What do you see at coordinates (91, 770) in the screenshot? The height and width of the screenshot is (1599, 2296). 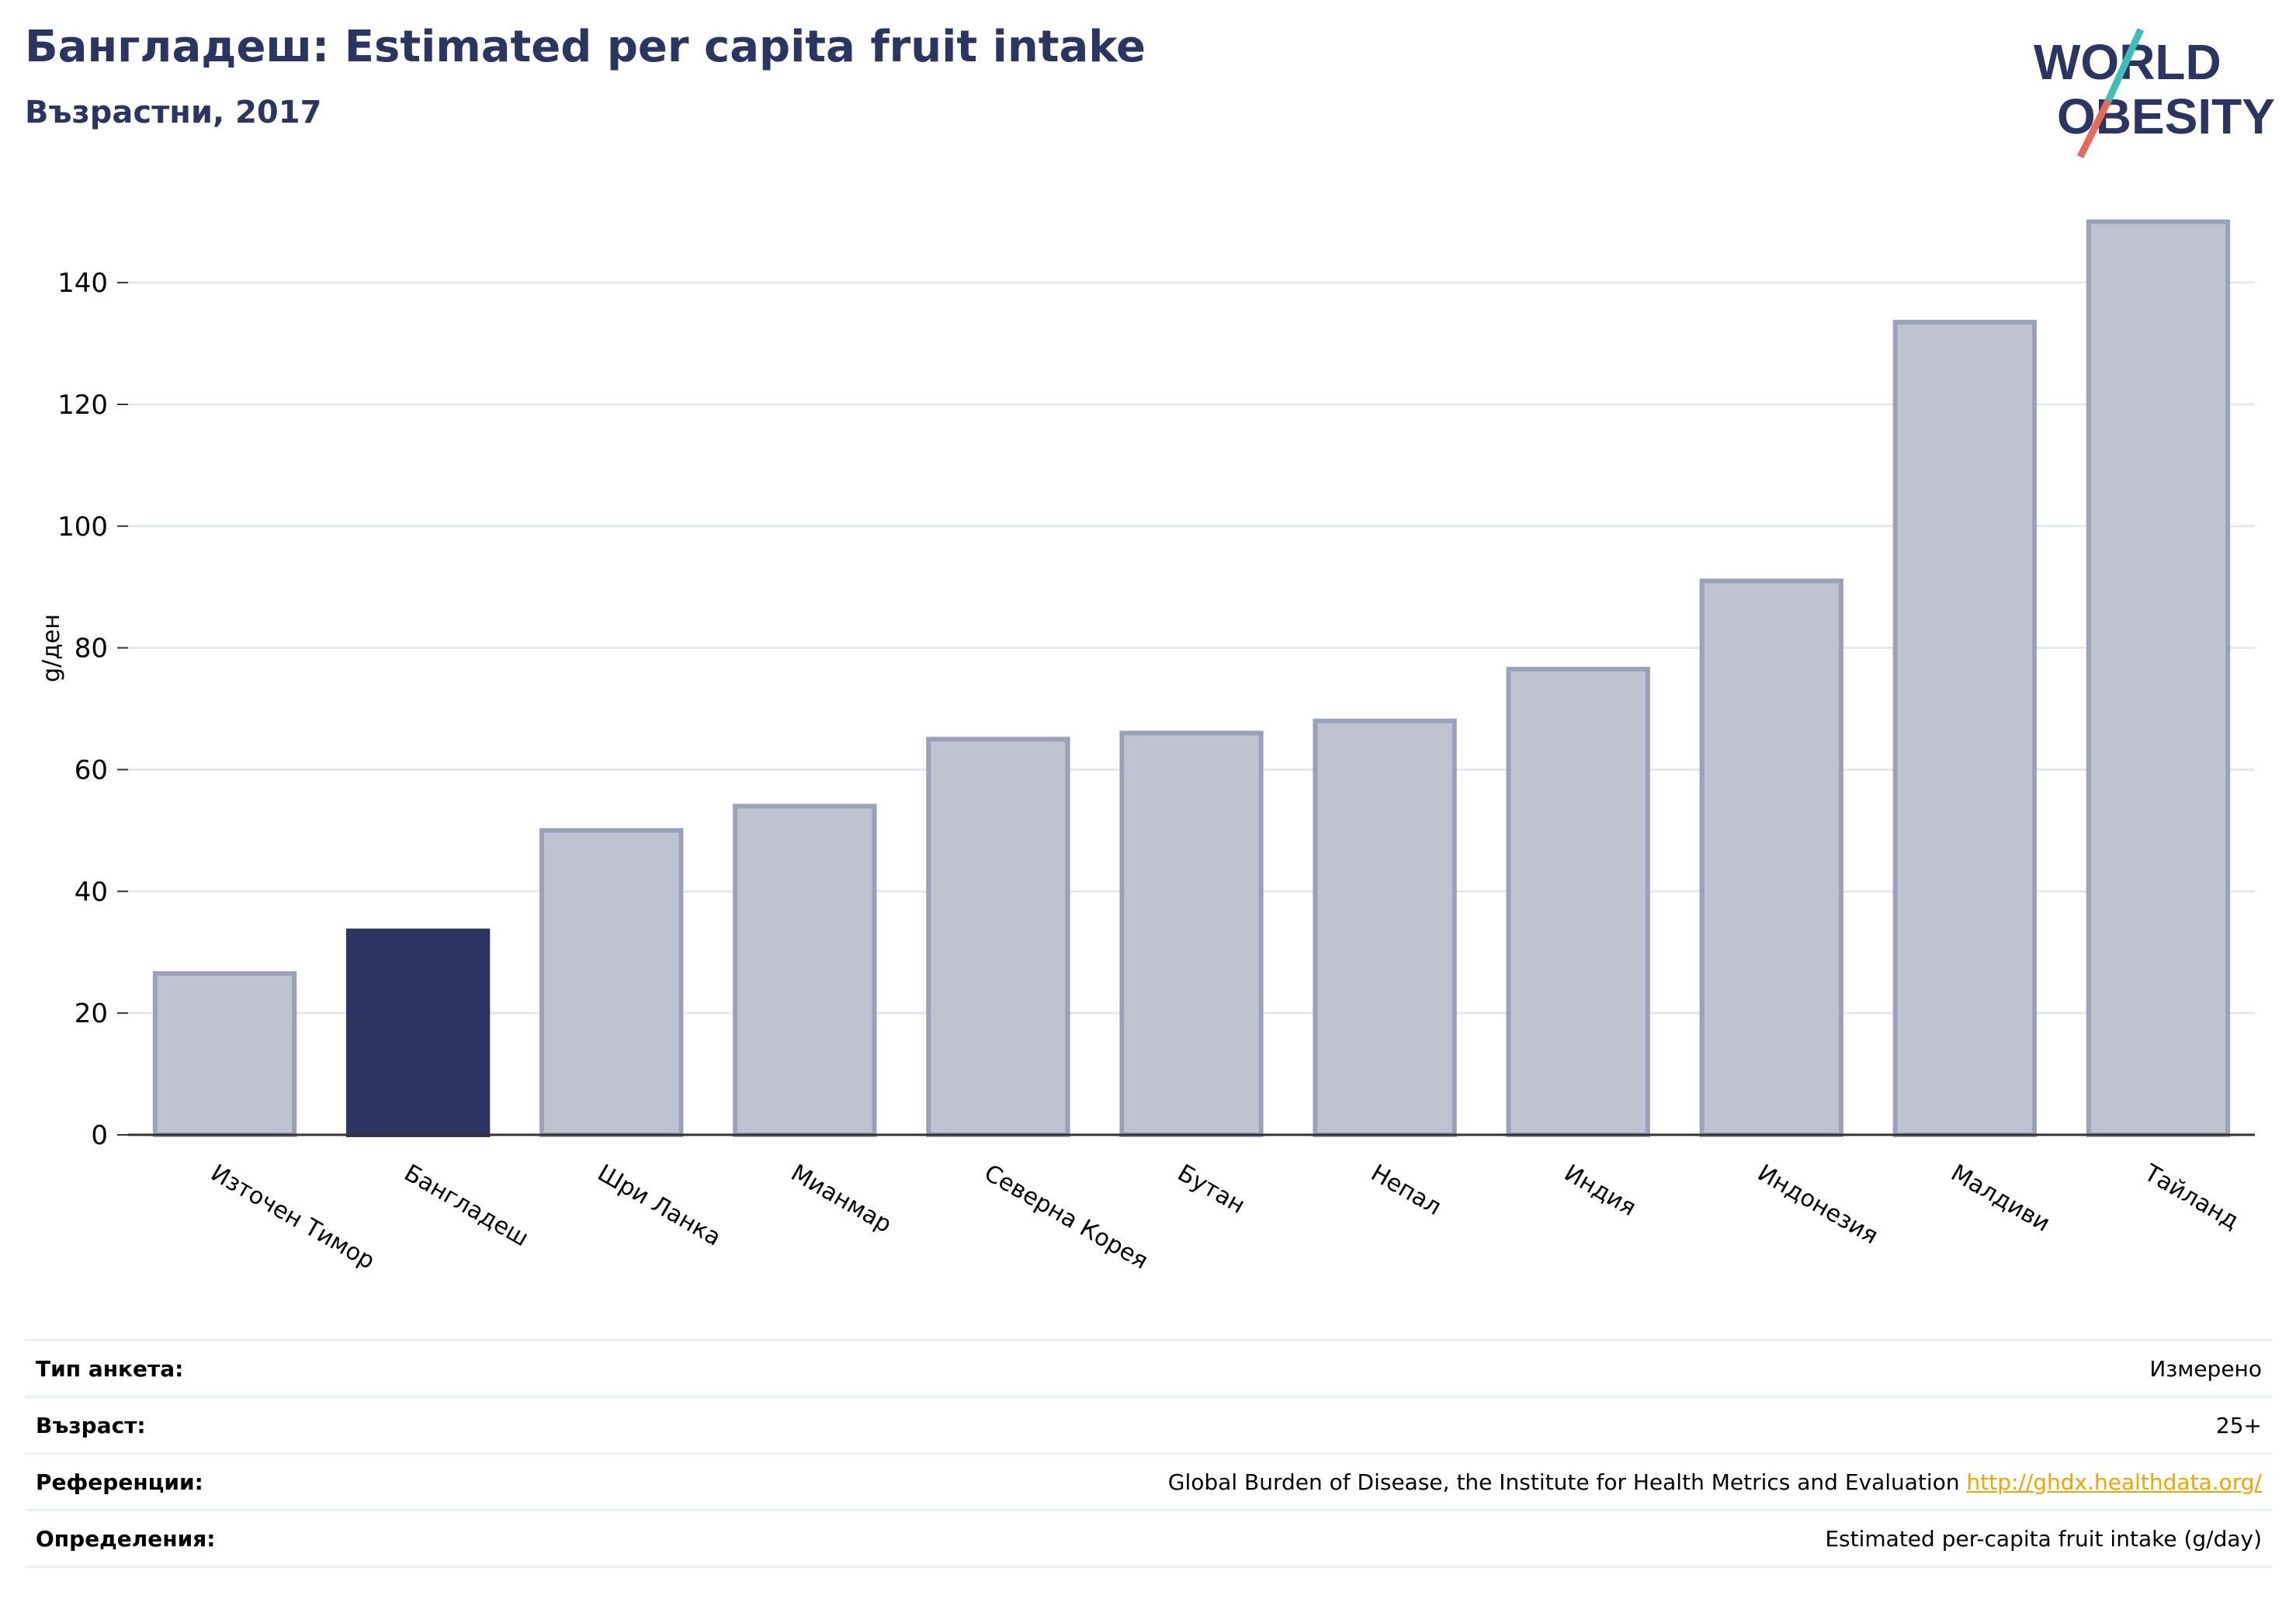 I see `y-tick-label: 60` at bounding box center [91, 770].